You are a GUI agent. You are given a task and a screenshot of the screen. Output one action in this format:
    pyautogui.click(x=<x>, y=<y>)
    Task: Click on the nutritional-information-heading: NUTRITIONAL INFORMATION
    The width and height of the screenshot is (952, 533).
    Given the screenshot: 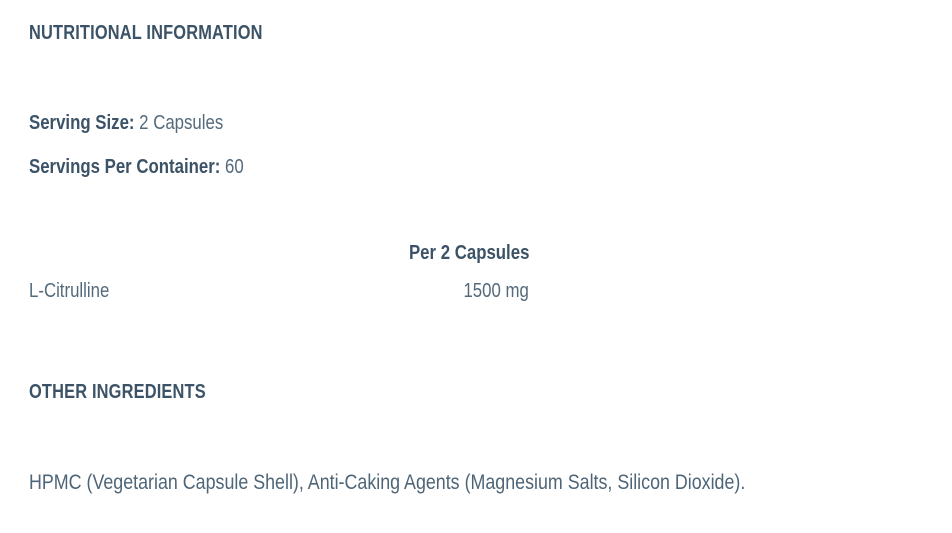 What is the action you would take?
    pyautogui.click(x=146, y=33)
    